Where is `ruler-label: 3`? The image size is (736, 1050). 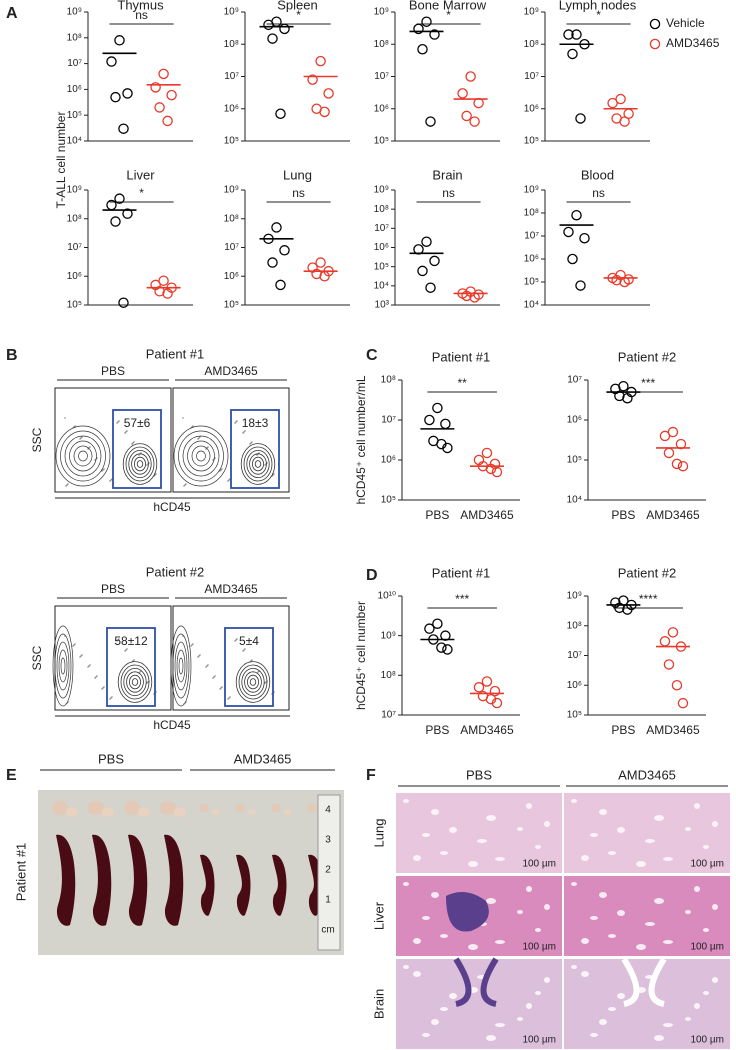
ruler-label: 3 is located at coordinates (328, 840).